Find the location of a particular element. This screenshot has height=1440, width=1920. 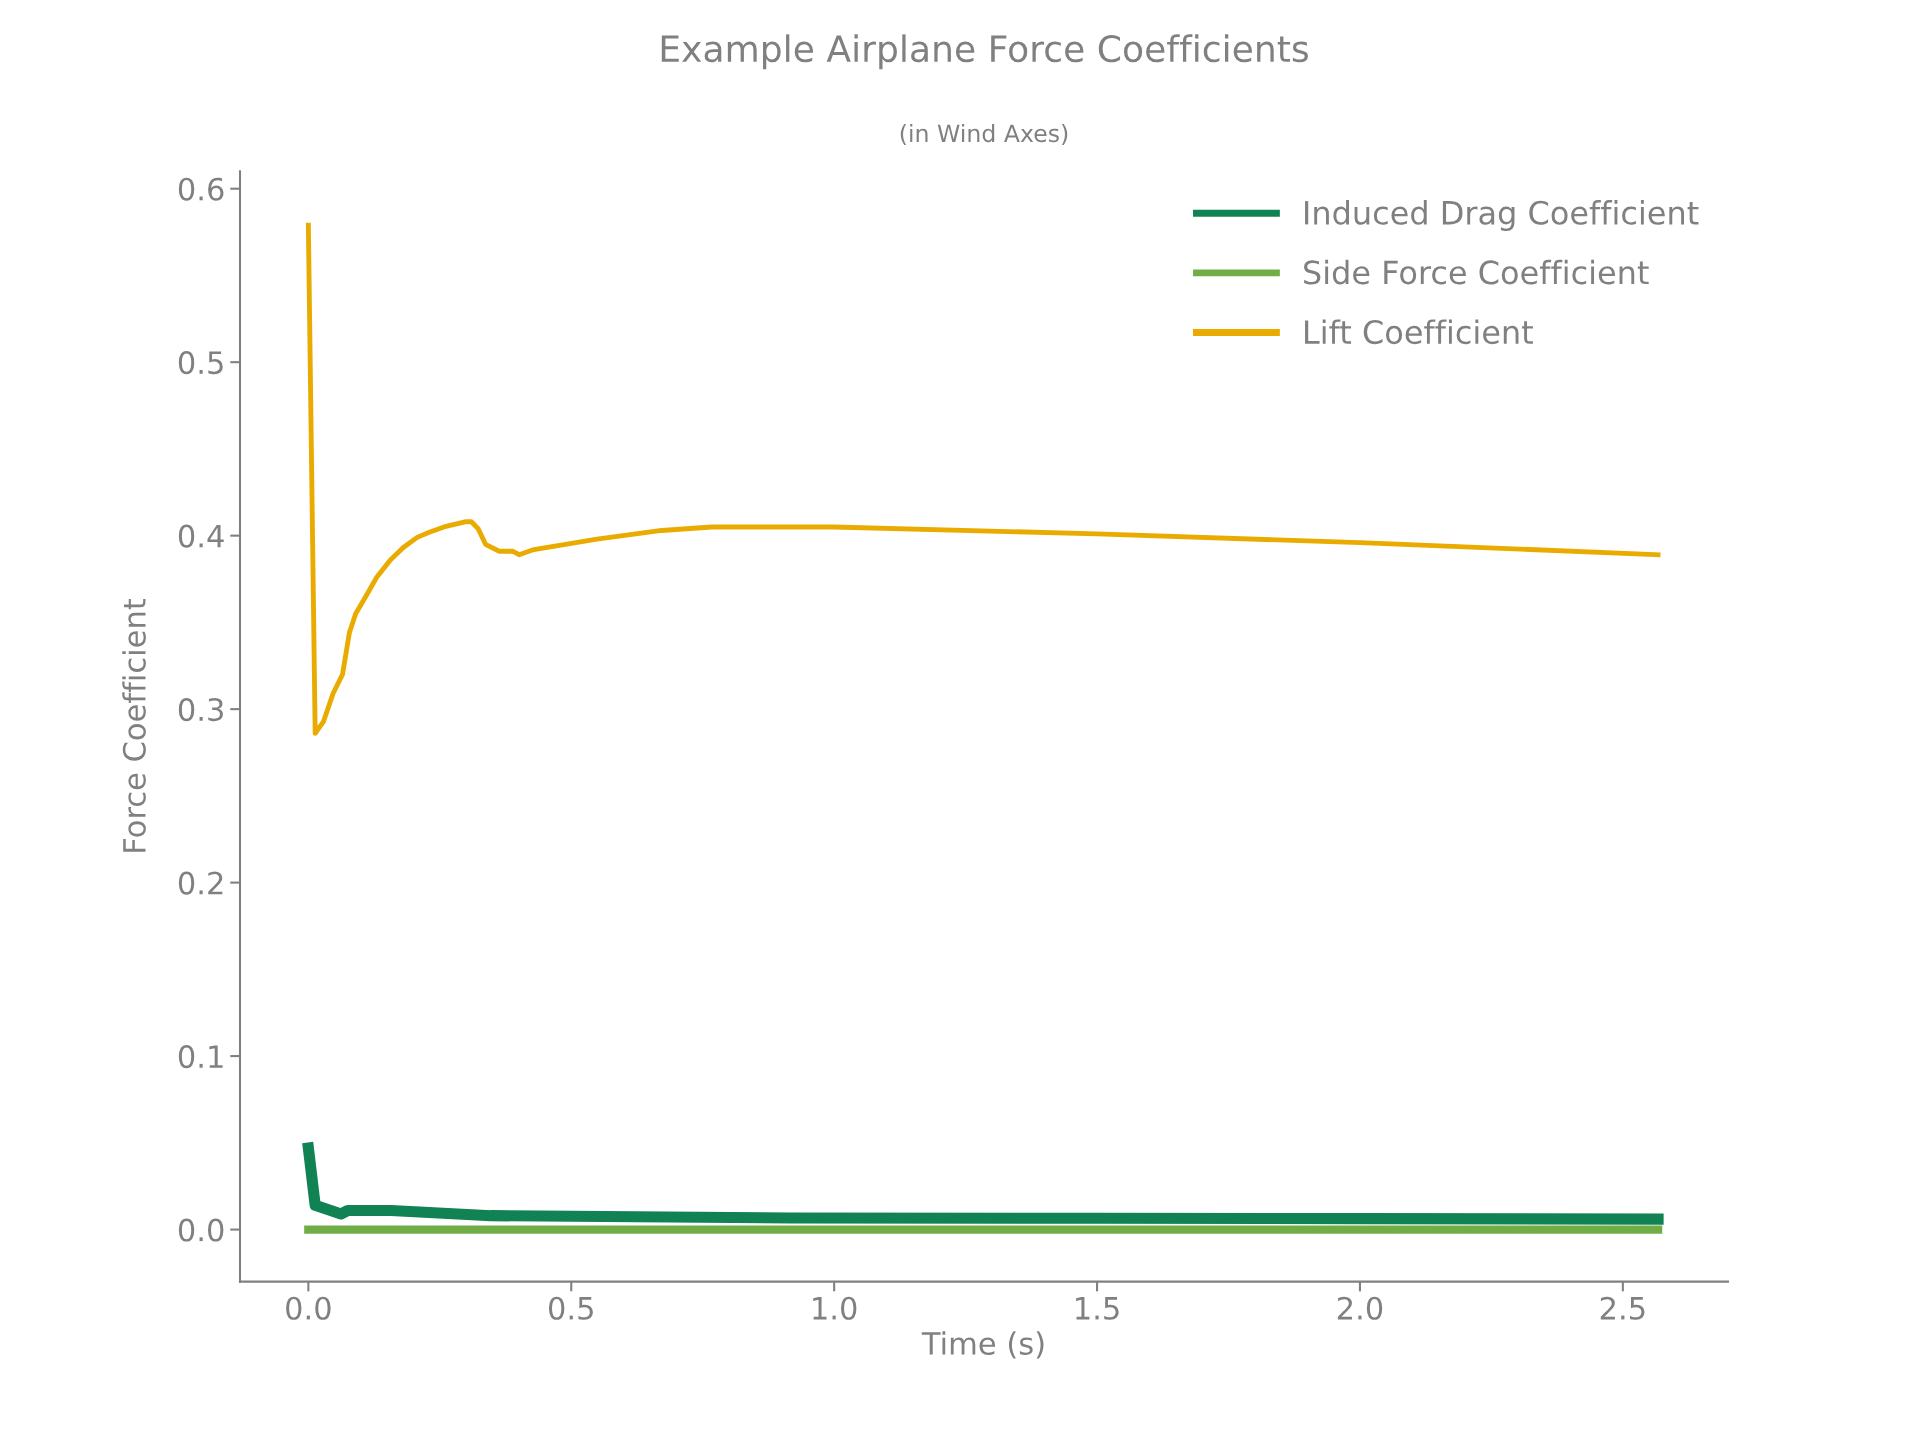

y-tick-label: 0.5 is located at coordinates (200, 363).